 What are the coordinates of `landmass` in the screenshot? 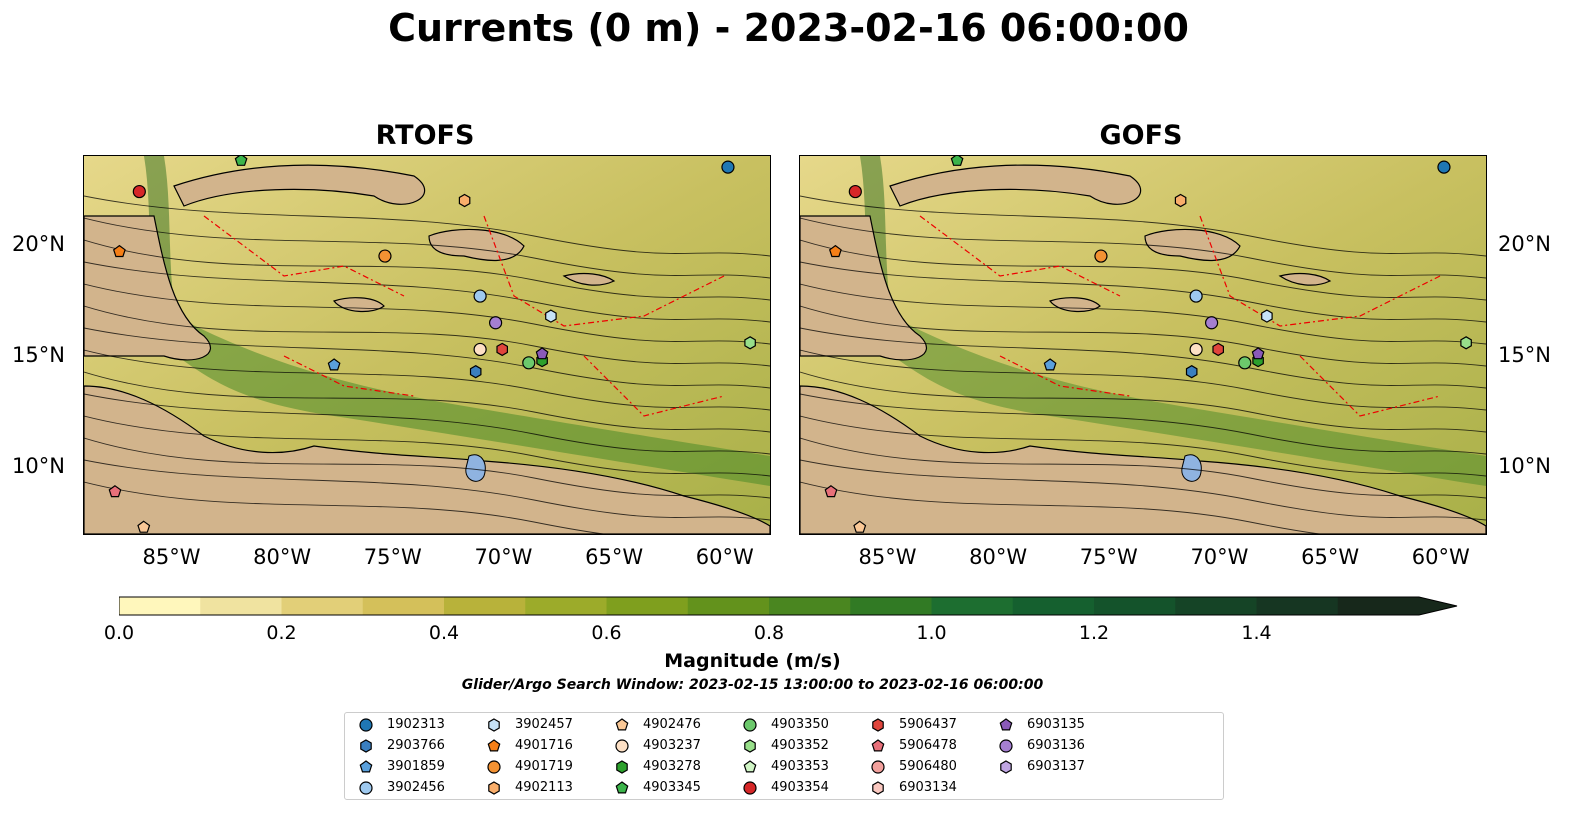 It's located at (476, 245).